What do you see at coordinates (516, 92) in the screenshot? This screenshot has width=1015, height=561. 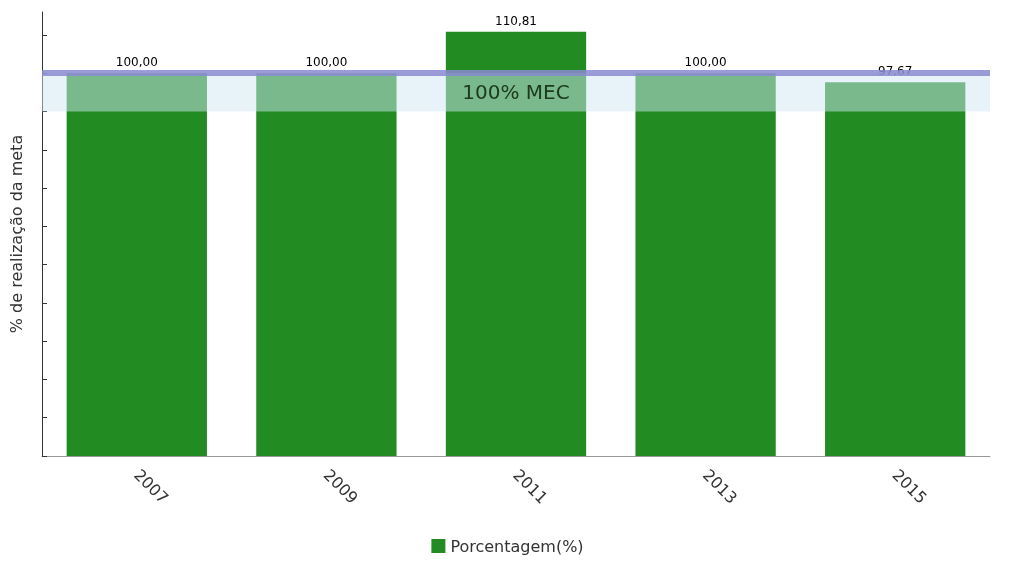 I see `band-label: 100% MEC` at bounding box center [516, 92].